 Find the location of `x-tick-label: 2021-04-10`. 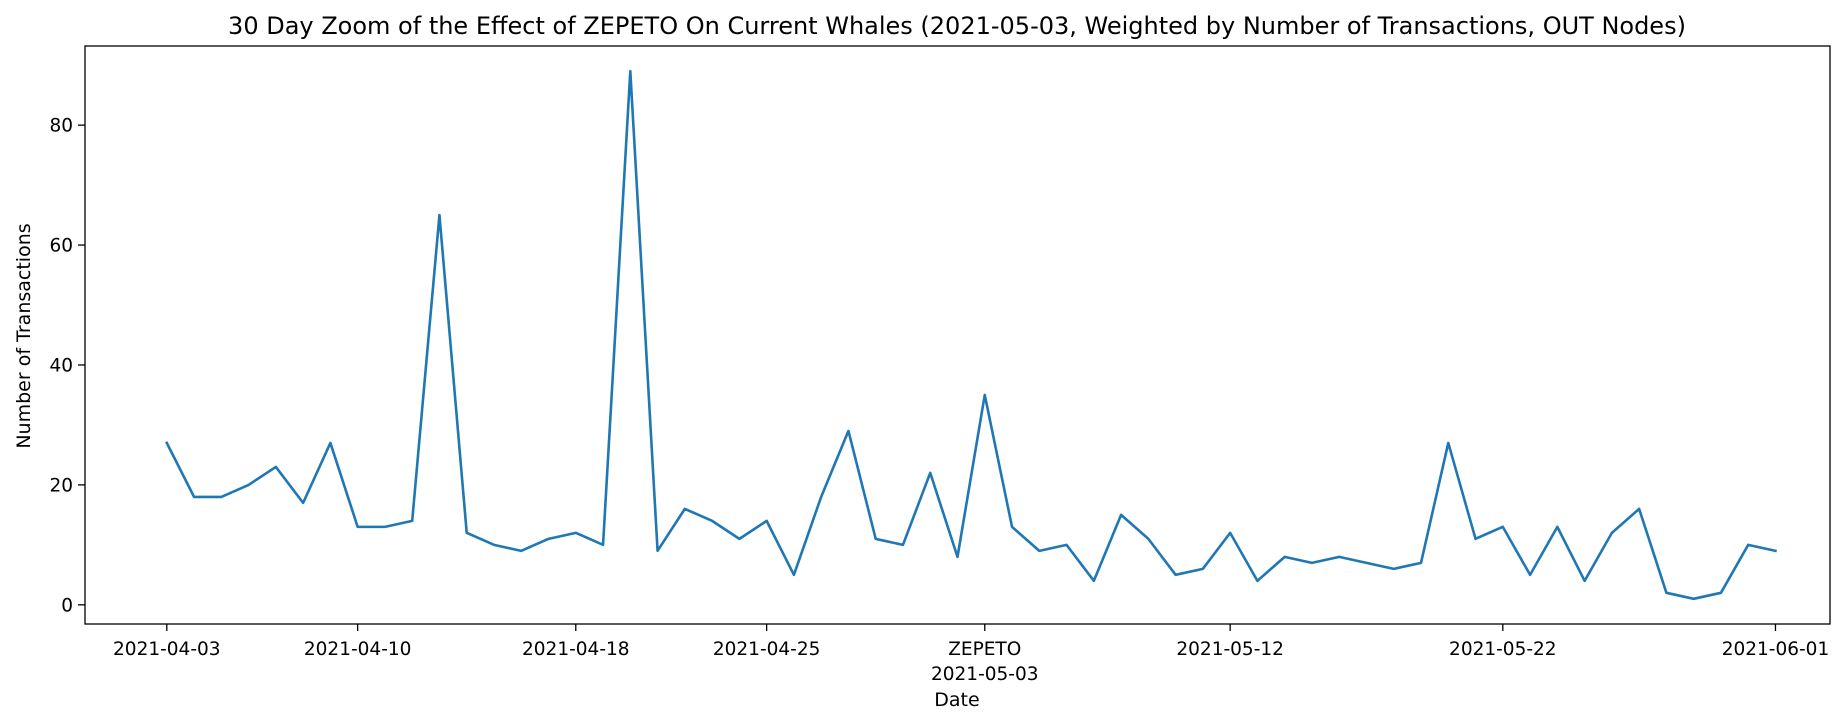

x-tick-label: 2021-04-10 is located at coordinates (358, 649).